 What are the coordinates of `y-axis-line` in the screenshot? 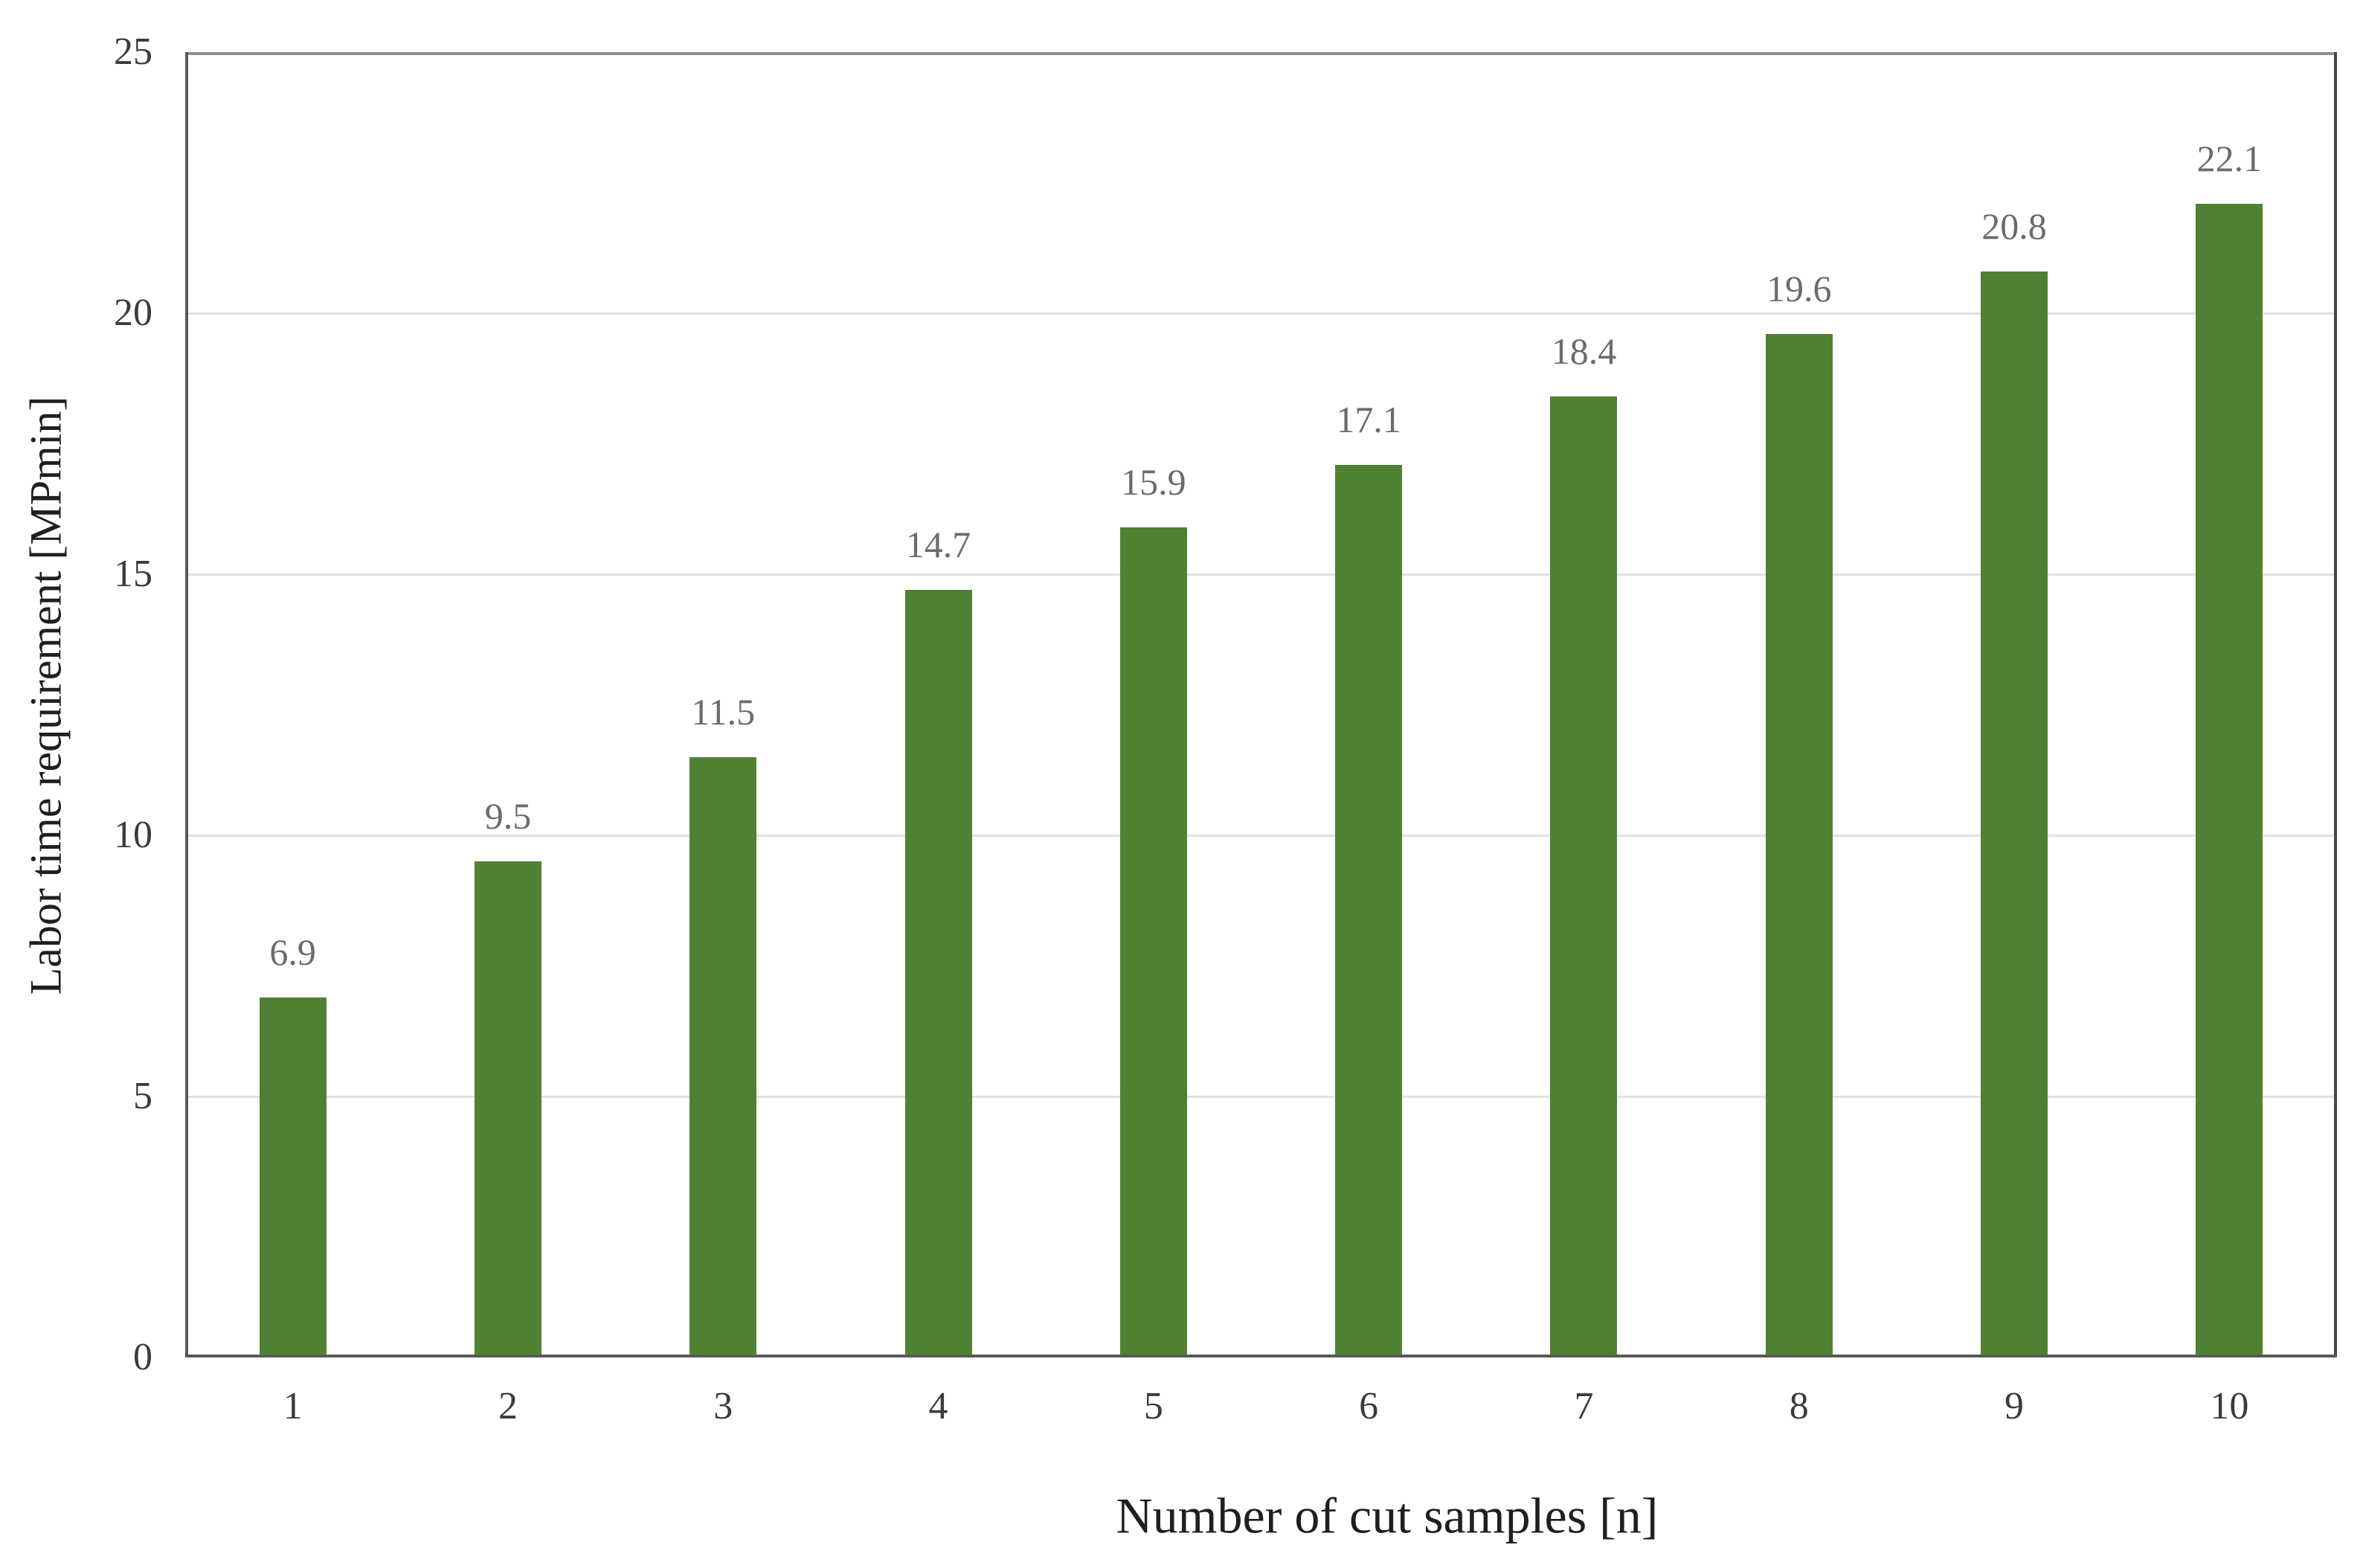 It's located at (186, 704).